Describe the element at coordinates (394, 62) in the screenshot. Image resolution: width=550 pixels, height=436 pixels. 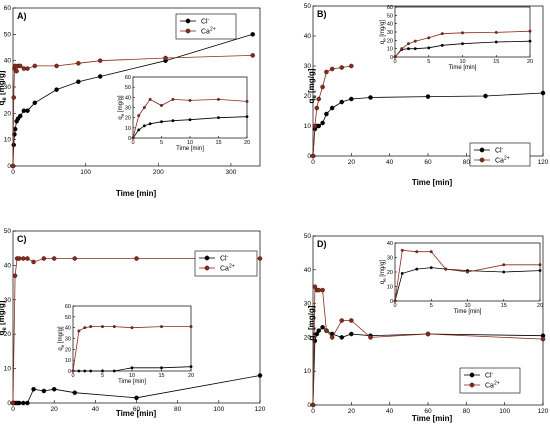
I see `x-tick-label: 0` at that location.